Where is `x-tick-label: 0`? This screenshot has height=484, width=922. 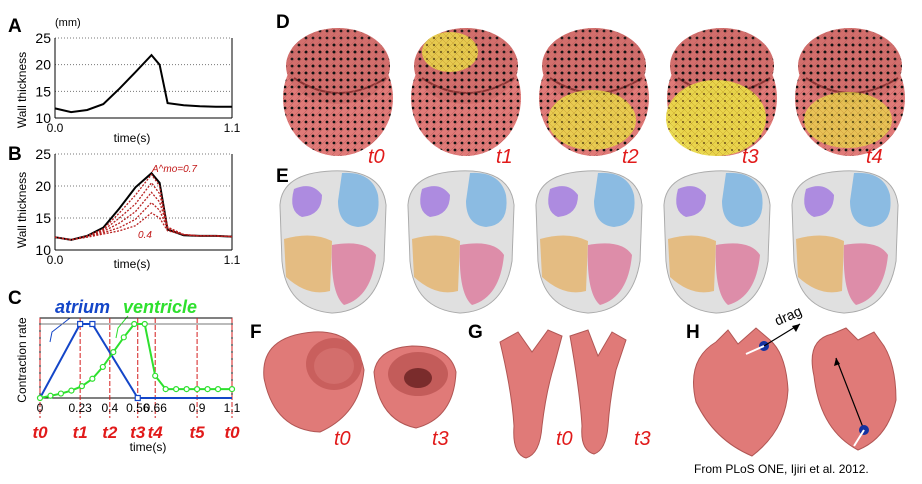 x-tick-label: 0 is located at coordinates (40, 408).